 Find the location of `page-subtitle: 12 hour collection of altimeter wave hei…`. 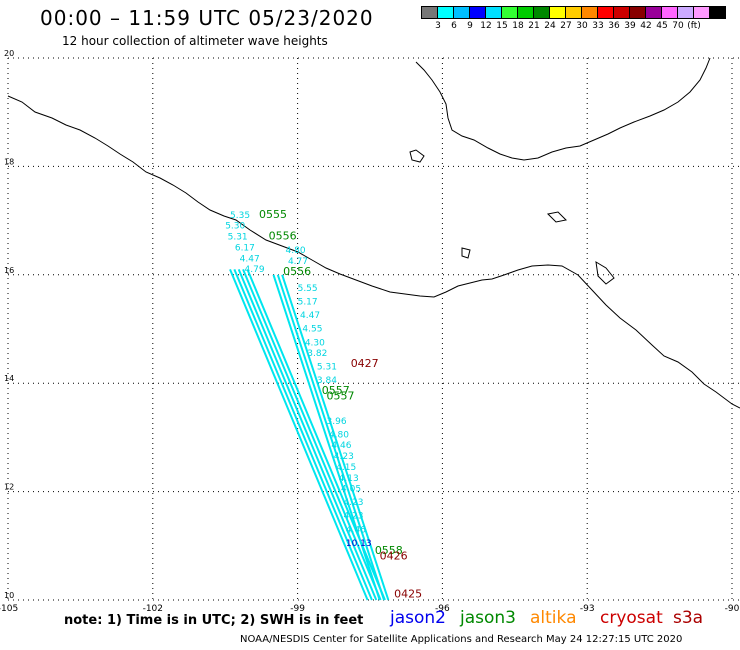

page-subtitle: 12 hour collection of altimeter wave hei… is located at coordinates (195, 41).